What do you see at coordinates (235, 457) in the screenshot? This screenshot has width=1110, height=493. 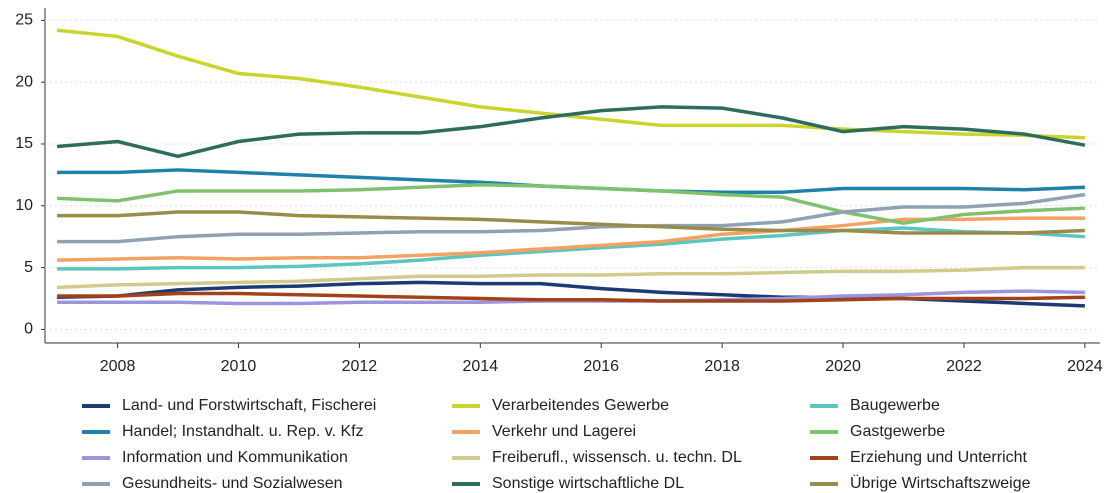 I see `legend-label: Information und Kommunikation` at bounding box center [235, 457].